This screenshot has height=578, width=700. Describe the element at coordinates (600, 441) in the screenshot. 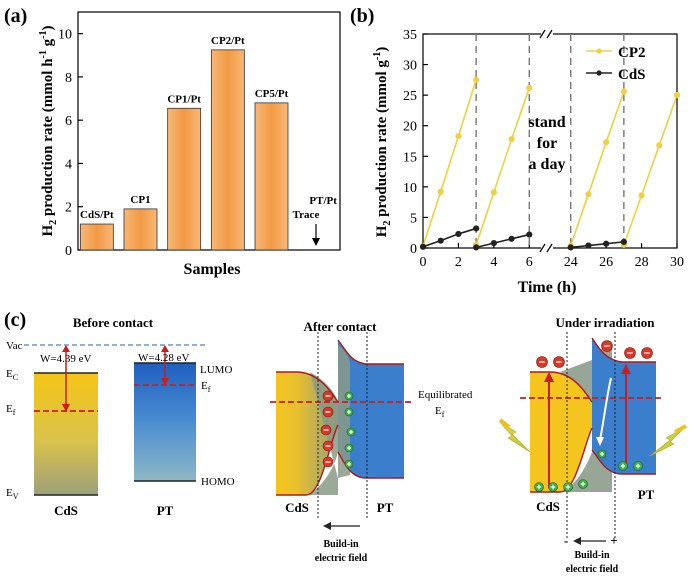

I see `irr-charge-transfer-arrowhead` at that location.